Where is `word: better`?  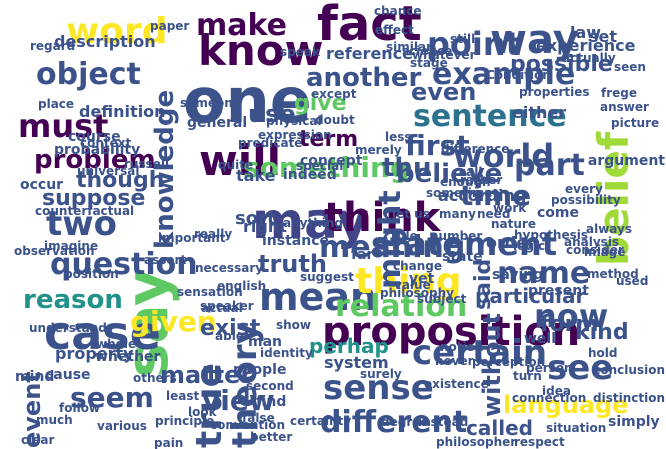 word: better is located at coordinates (271, 437).